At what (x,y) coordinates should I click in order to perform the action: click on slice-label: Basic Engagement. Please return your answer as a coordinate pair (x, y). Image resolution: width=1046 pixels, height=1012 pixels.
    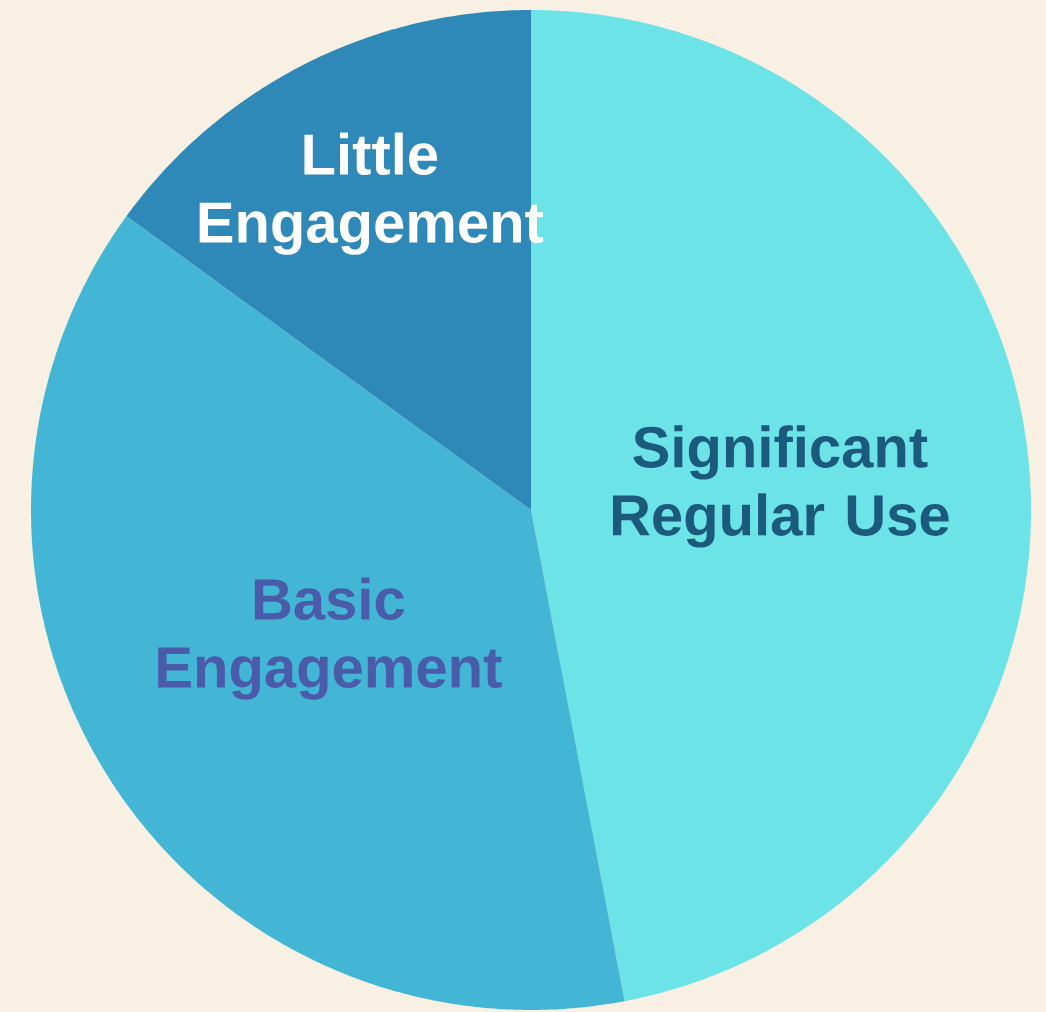
    Looking at the image, I should click on (330, 638).